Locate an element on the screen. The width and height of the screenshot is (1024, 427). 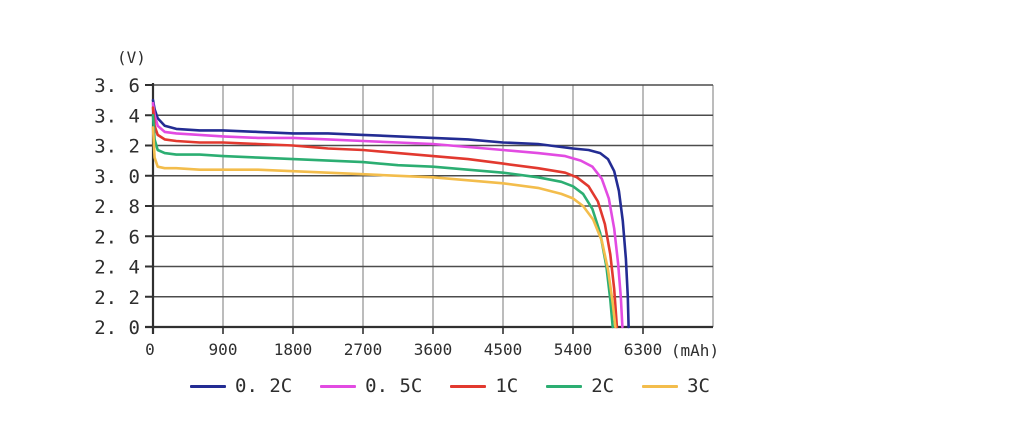
y-tick-label: 2. 6 is located at coordinates (117, 237).